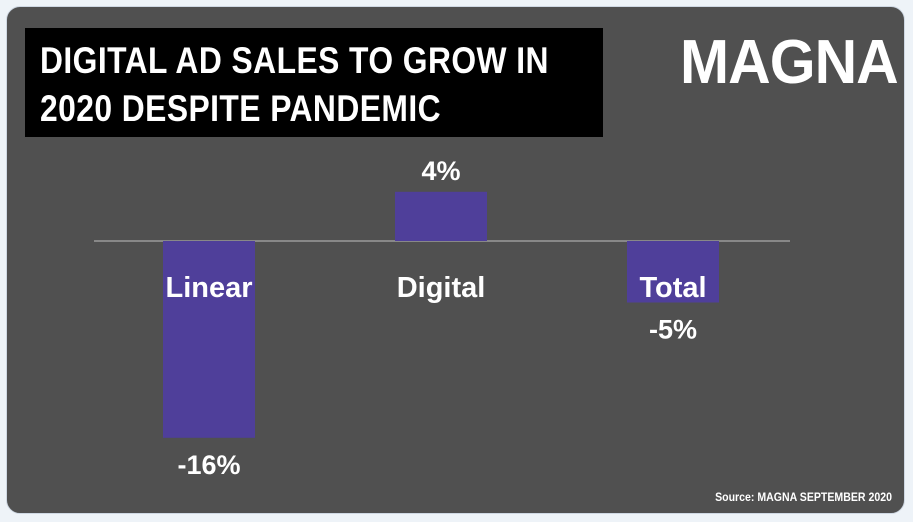 The image size is (913, 522). Describe the element at coordinates (672, 288) in the screenshot. I see `category-label-total: Total` at that location.